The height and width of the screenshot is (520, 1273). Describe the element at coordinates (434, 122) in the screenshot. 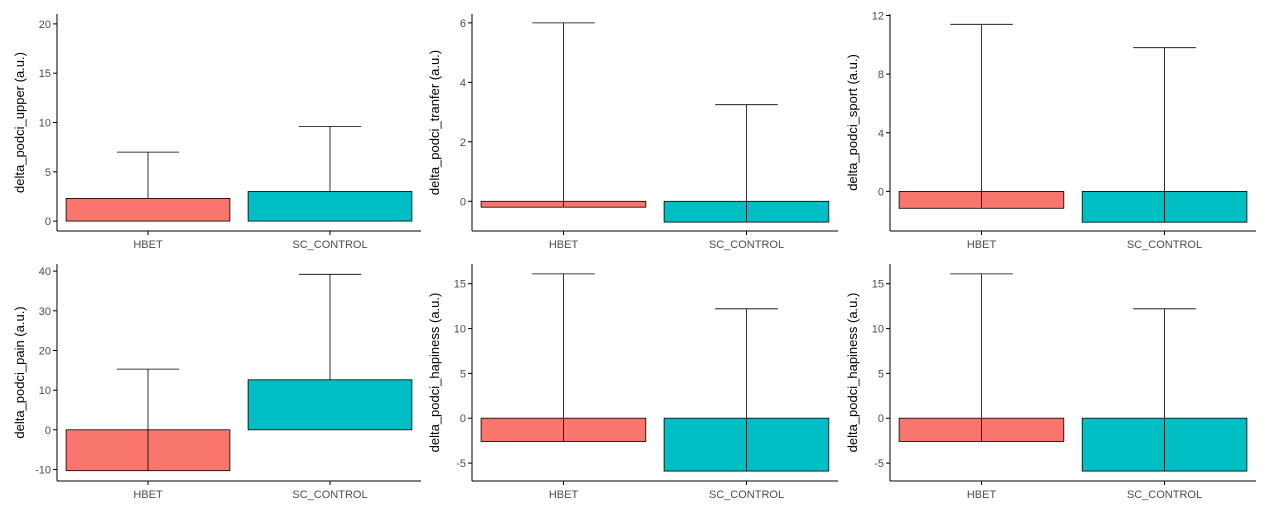

I see `y-axis-title: delta_podci_tranfer (a.u.)` at that location.